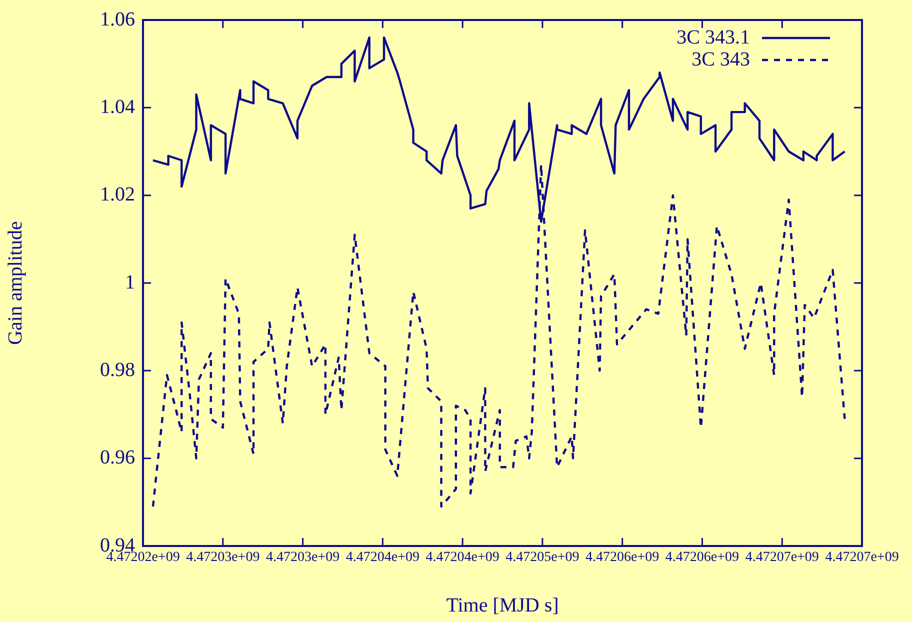  Describe the element at coordinates (502, 605) in the screenshot. I see `x-axis-title: Time [MJD s]` at that location.